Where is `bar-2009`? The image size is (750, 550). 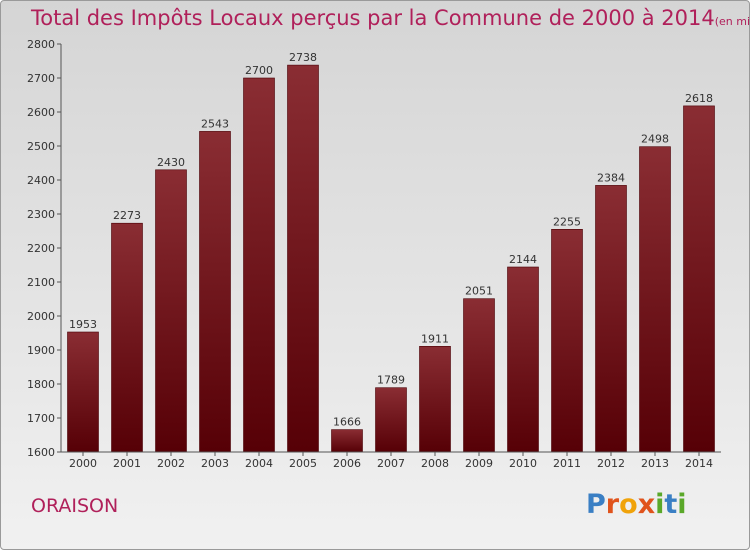
bar-2009 is located at coordinates (479, 375).